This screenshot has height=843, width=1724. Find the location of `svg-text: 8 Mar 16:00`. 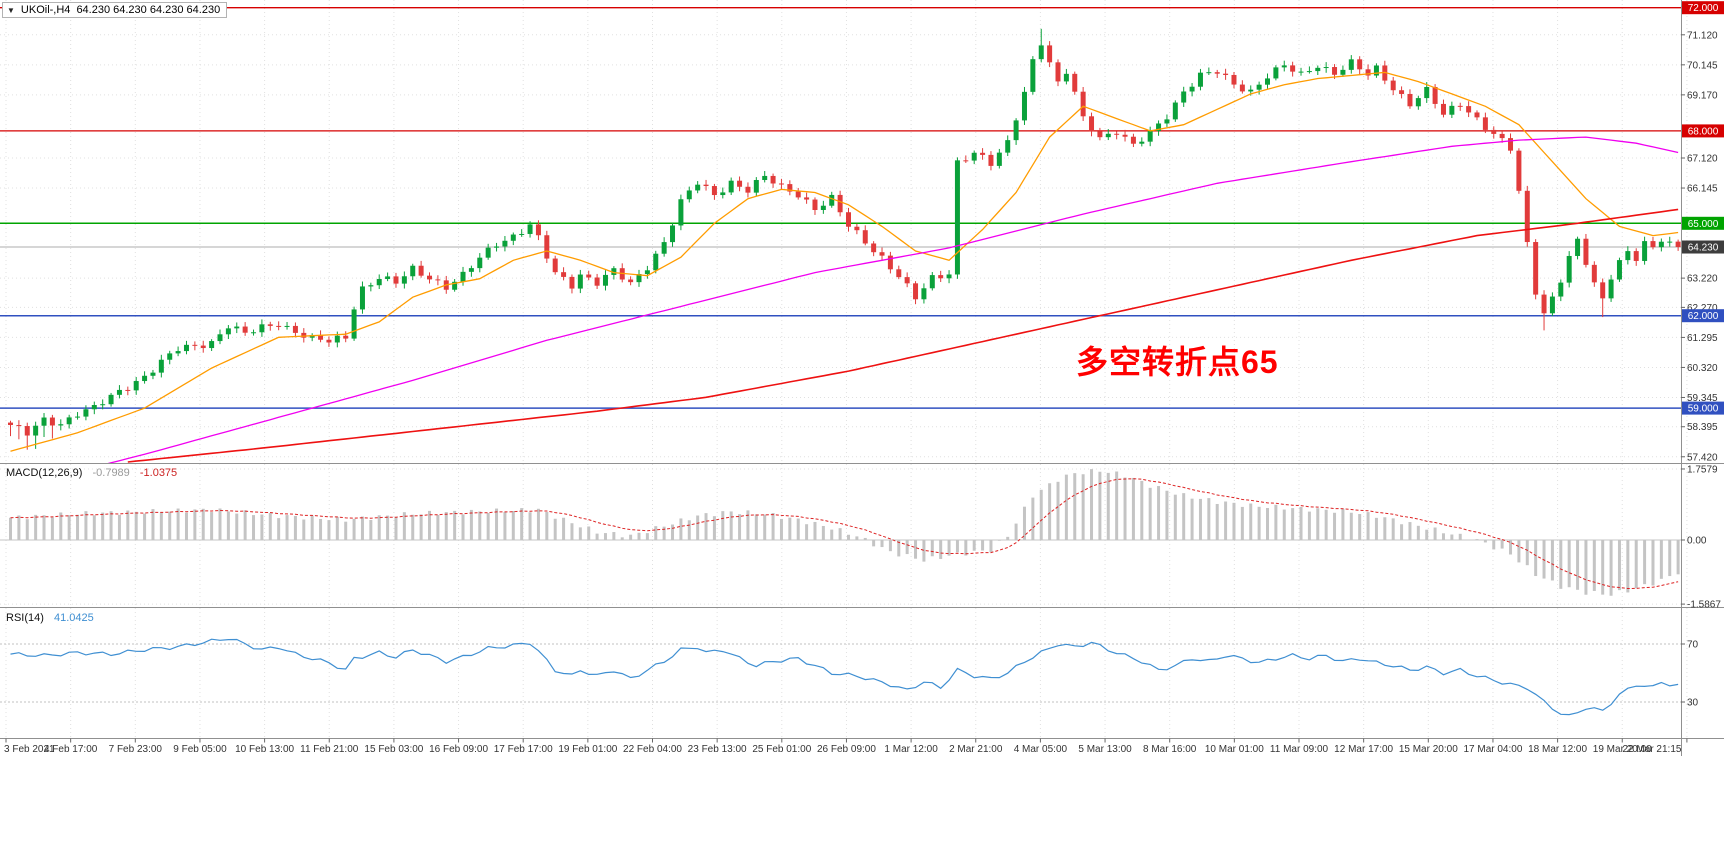

svg-text: 8 Mar 16:00 is located at coordinates (1170, 749).